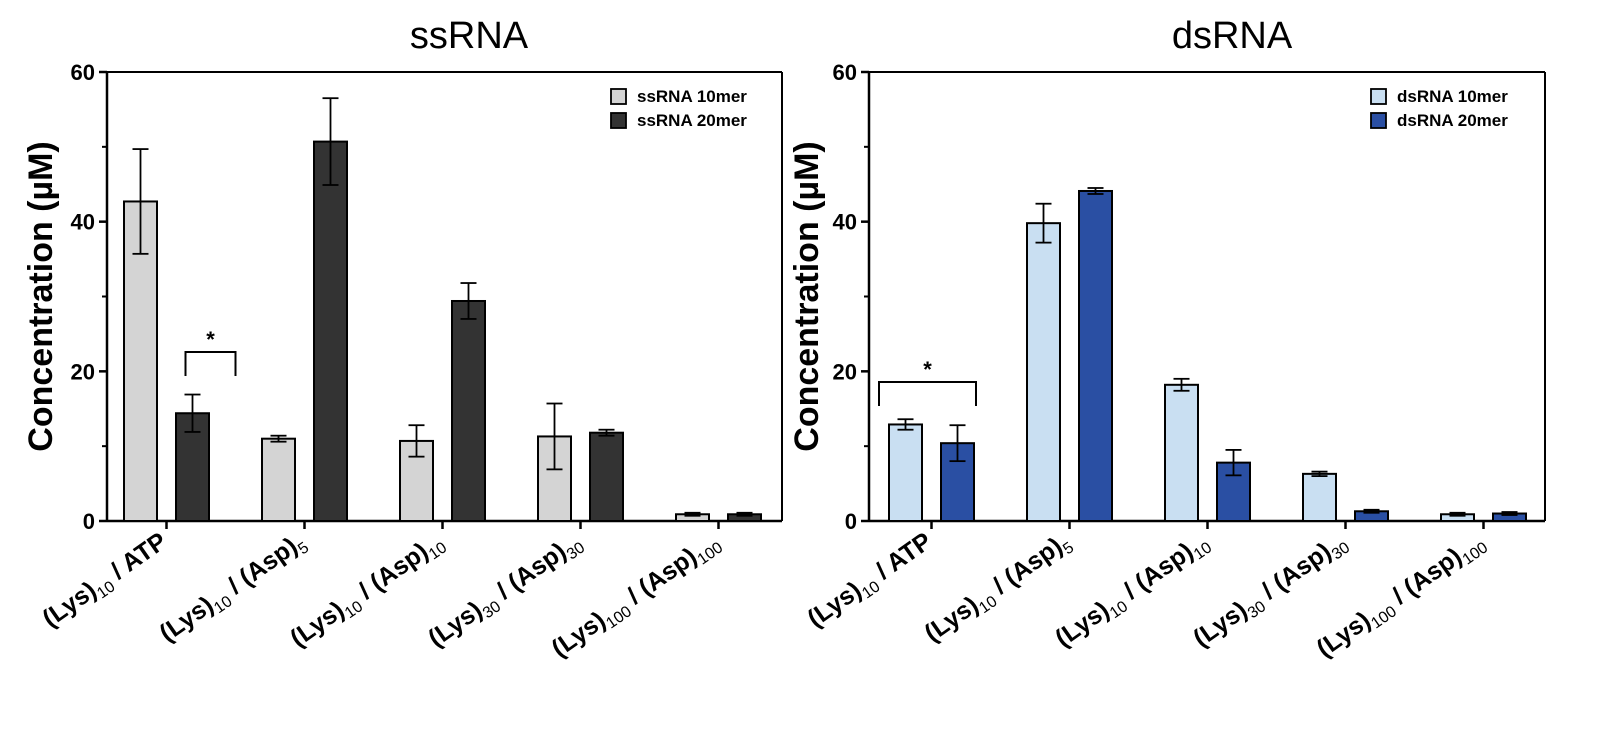 This screenshot has width=1600, height=743. What do you see at coordinates (692, 120) in the screenshot?
I see `legend-label: ssRNA 20mer` at bounding box center [692, 120].